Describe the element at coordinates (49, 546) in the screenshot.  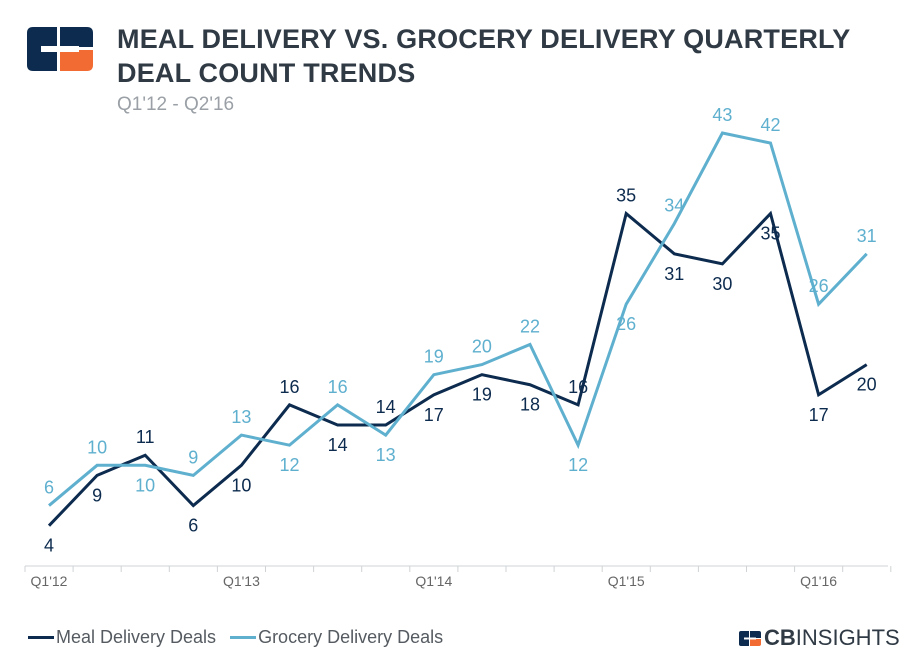
I see `data-label-meal: 4` at that location.